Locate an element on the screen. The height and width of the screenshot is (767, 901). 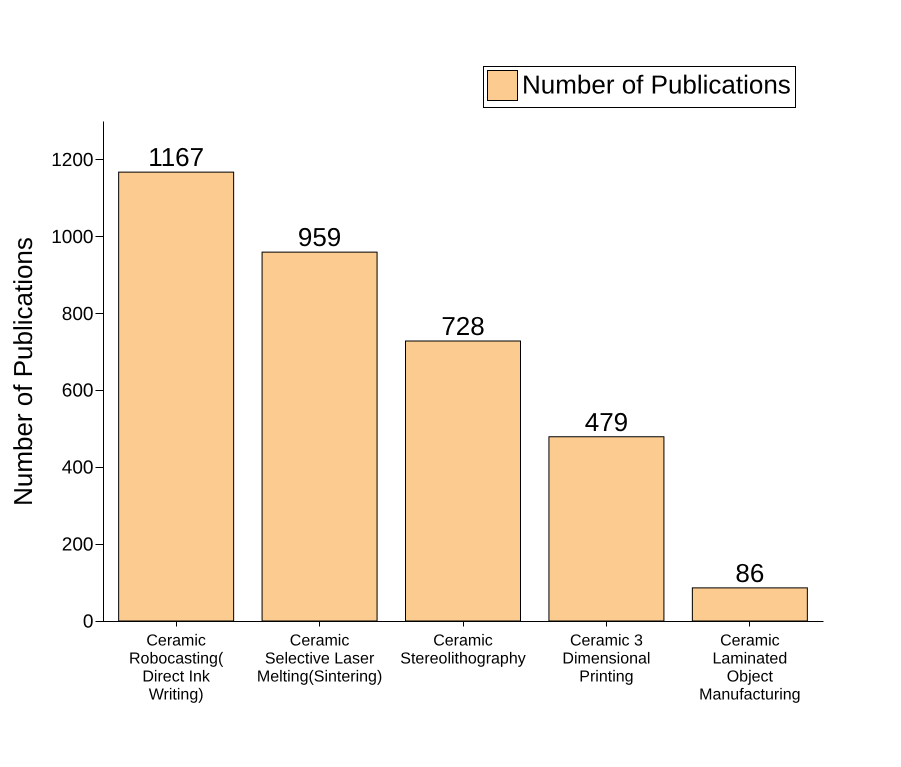
y-tick-label: 1200 is located at coordinates (72, 160).